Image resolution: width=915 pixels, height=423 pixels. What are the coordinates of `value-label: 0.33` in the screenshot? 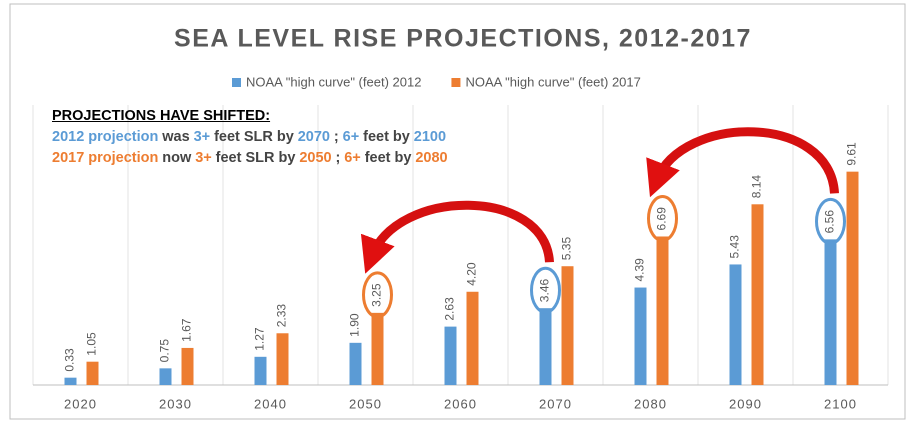 It's located at (70, 360).